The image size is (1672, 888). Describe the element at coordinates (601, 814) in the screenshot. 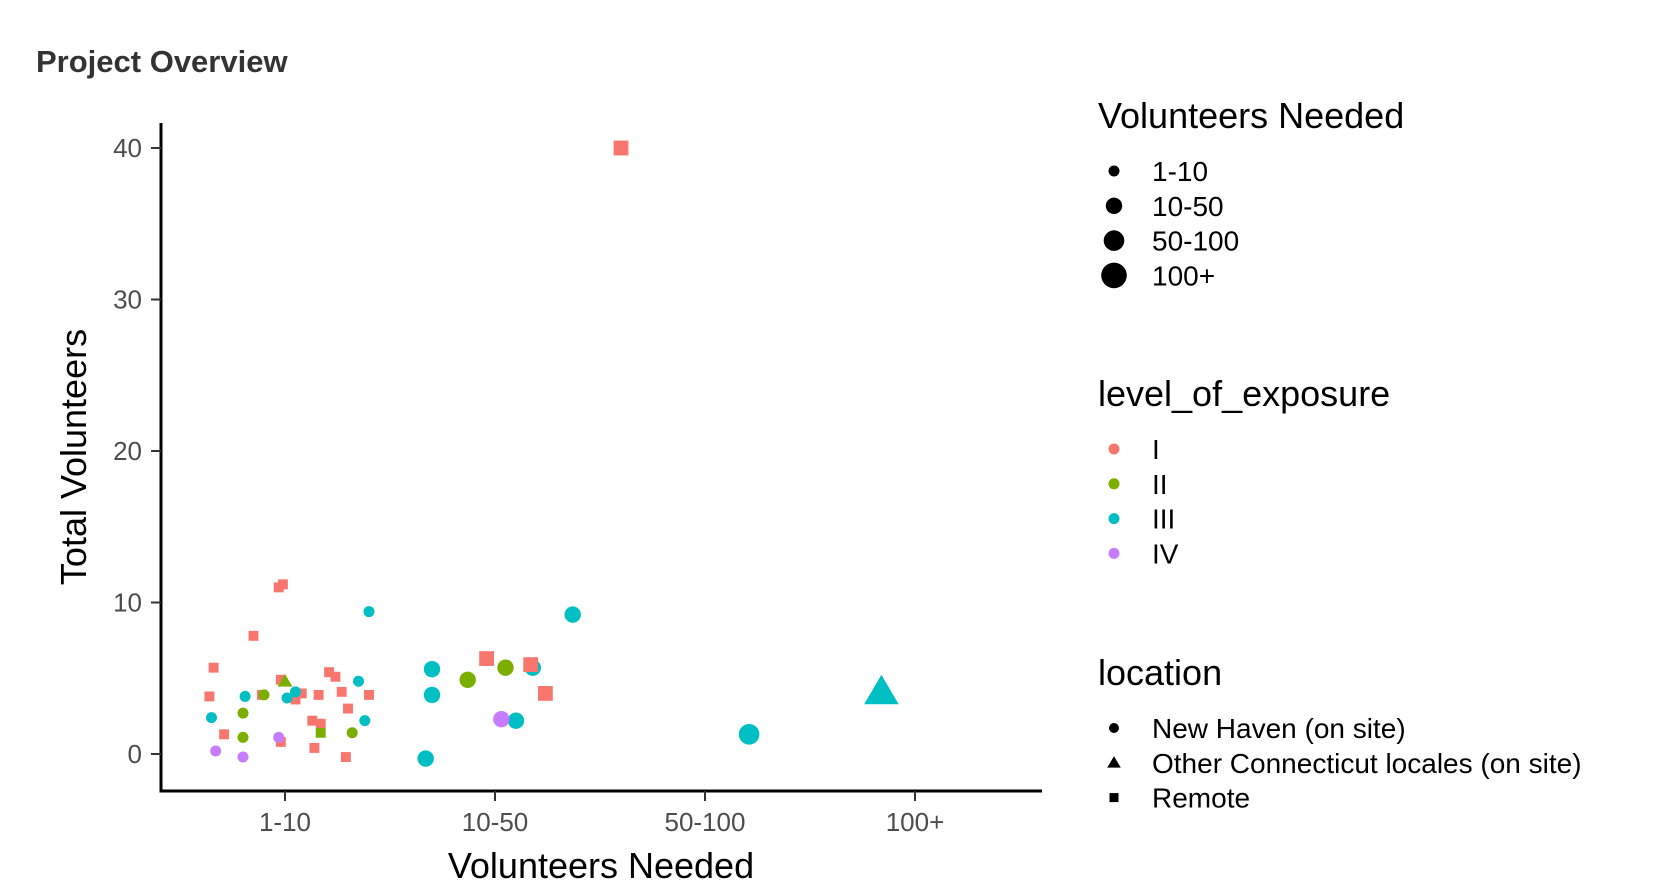

I see `x-axis-ticks: 1-10 10-50 50-100 100+` at that location.